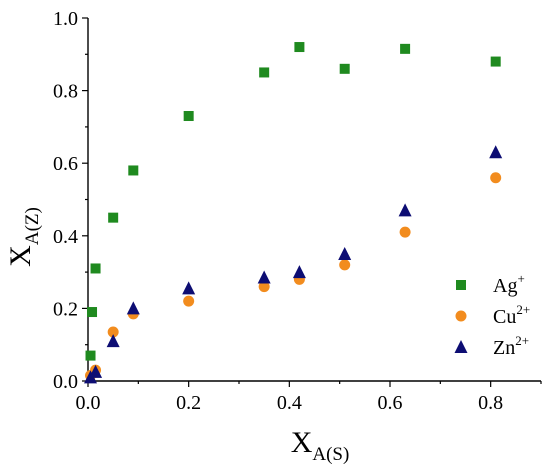  I want to click on x-tick-label: 0.2, so click(188, 403).